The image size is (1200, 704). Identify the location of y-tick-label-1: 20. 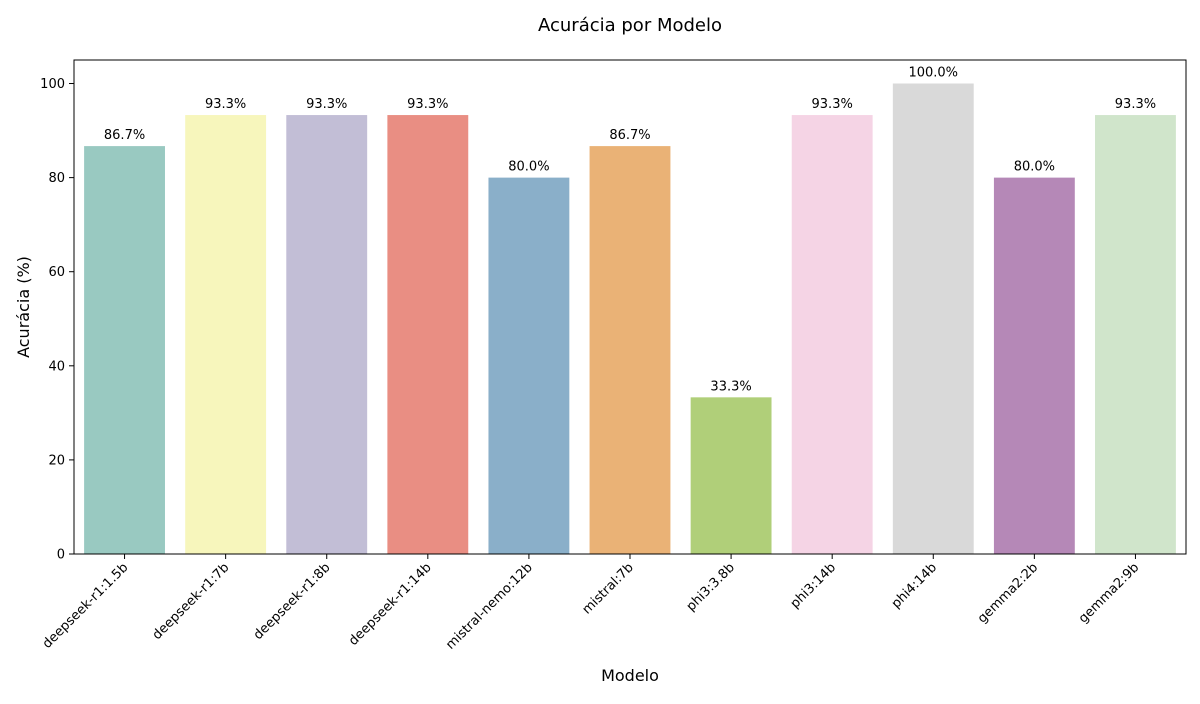
(56, 460).